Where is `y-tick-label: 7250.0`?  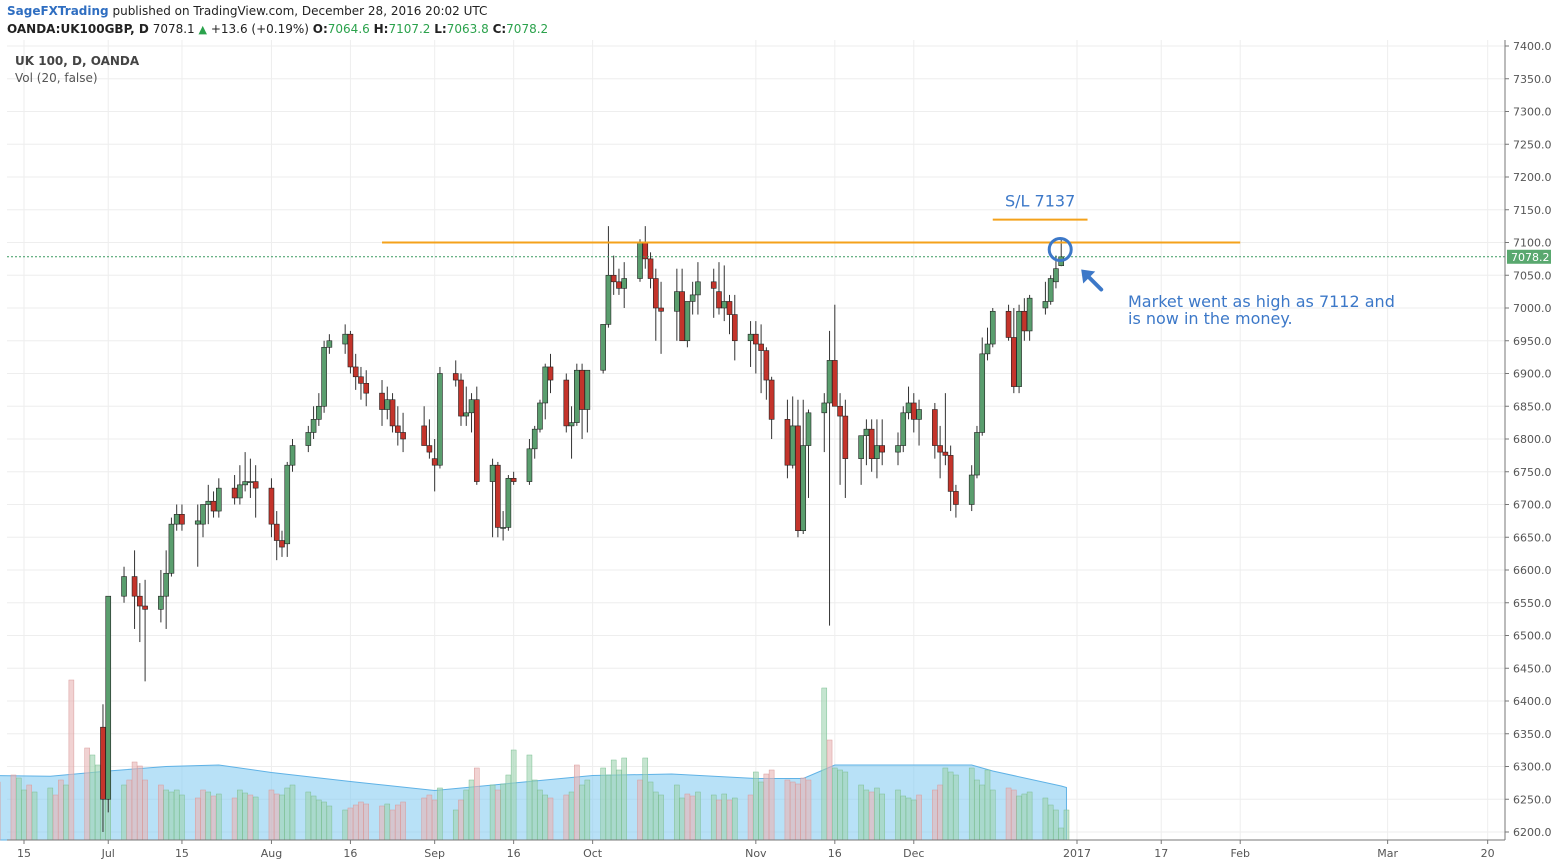
y-tick-label: 7250.0 is located at coordinates (1532, 144).